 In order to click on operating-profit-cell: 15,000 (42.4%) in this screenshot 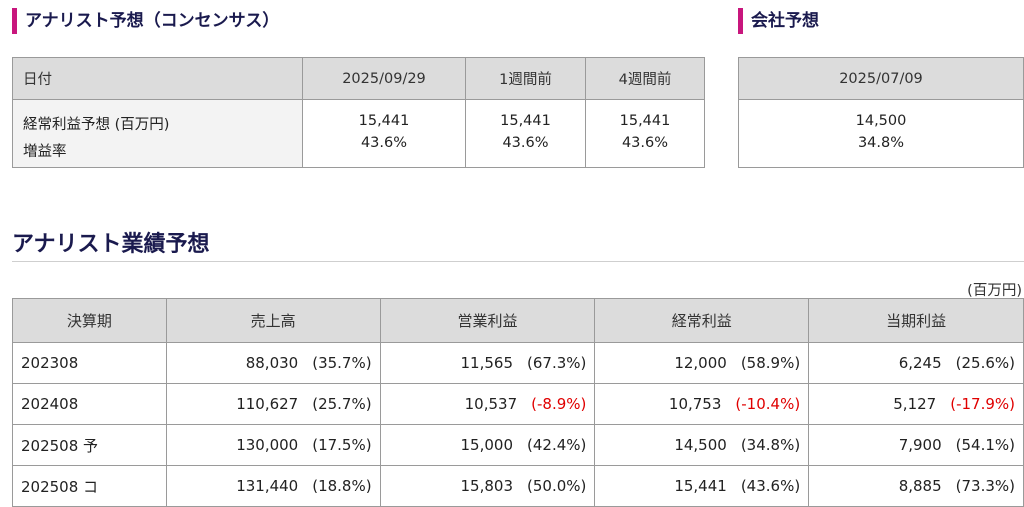, I will do `click(487, 445)`.